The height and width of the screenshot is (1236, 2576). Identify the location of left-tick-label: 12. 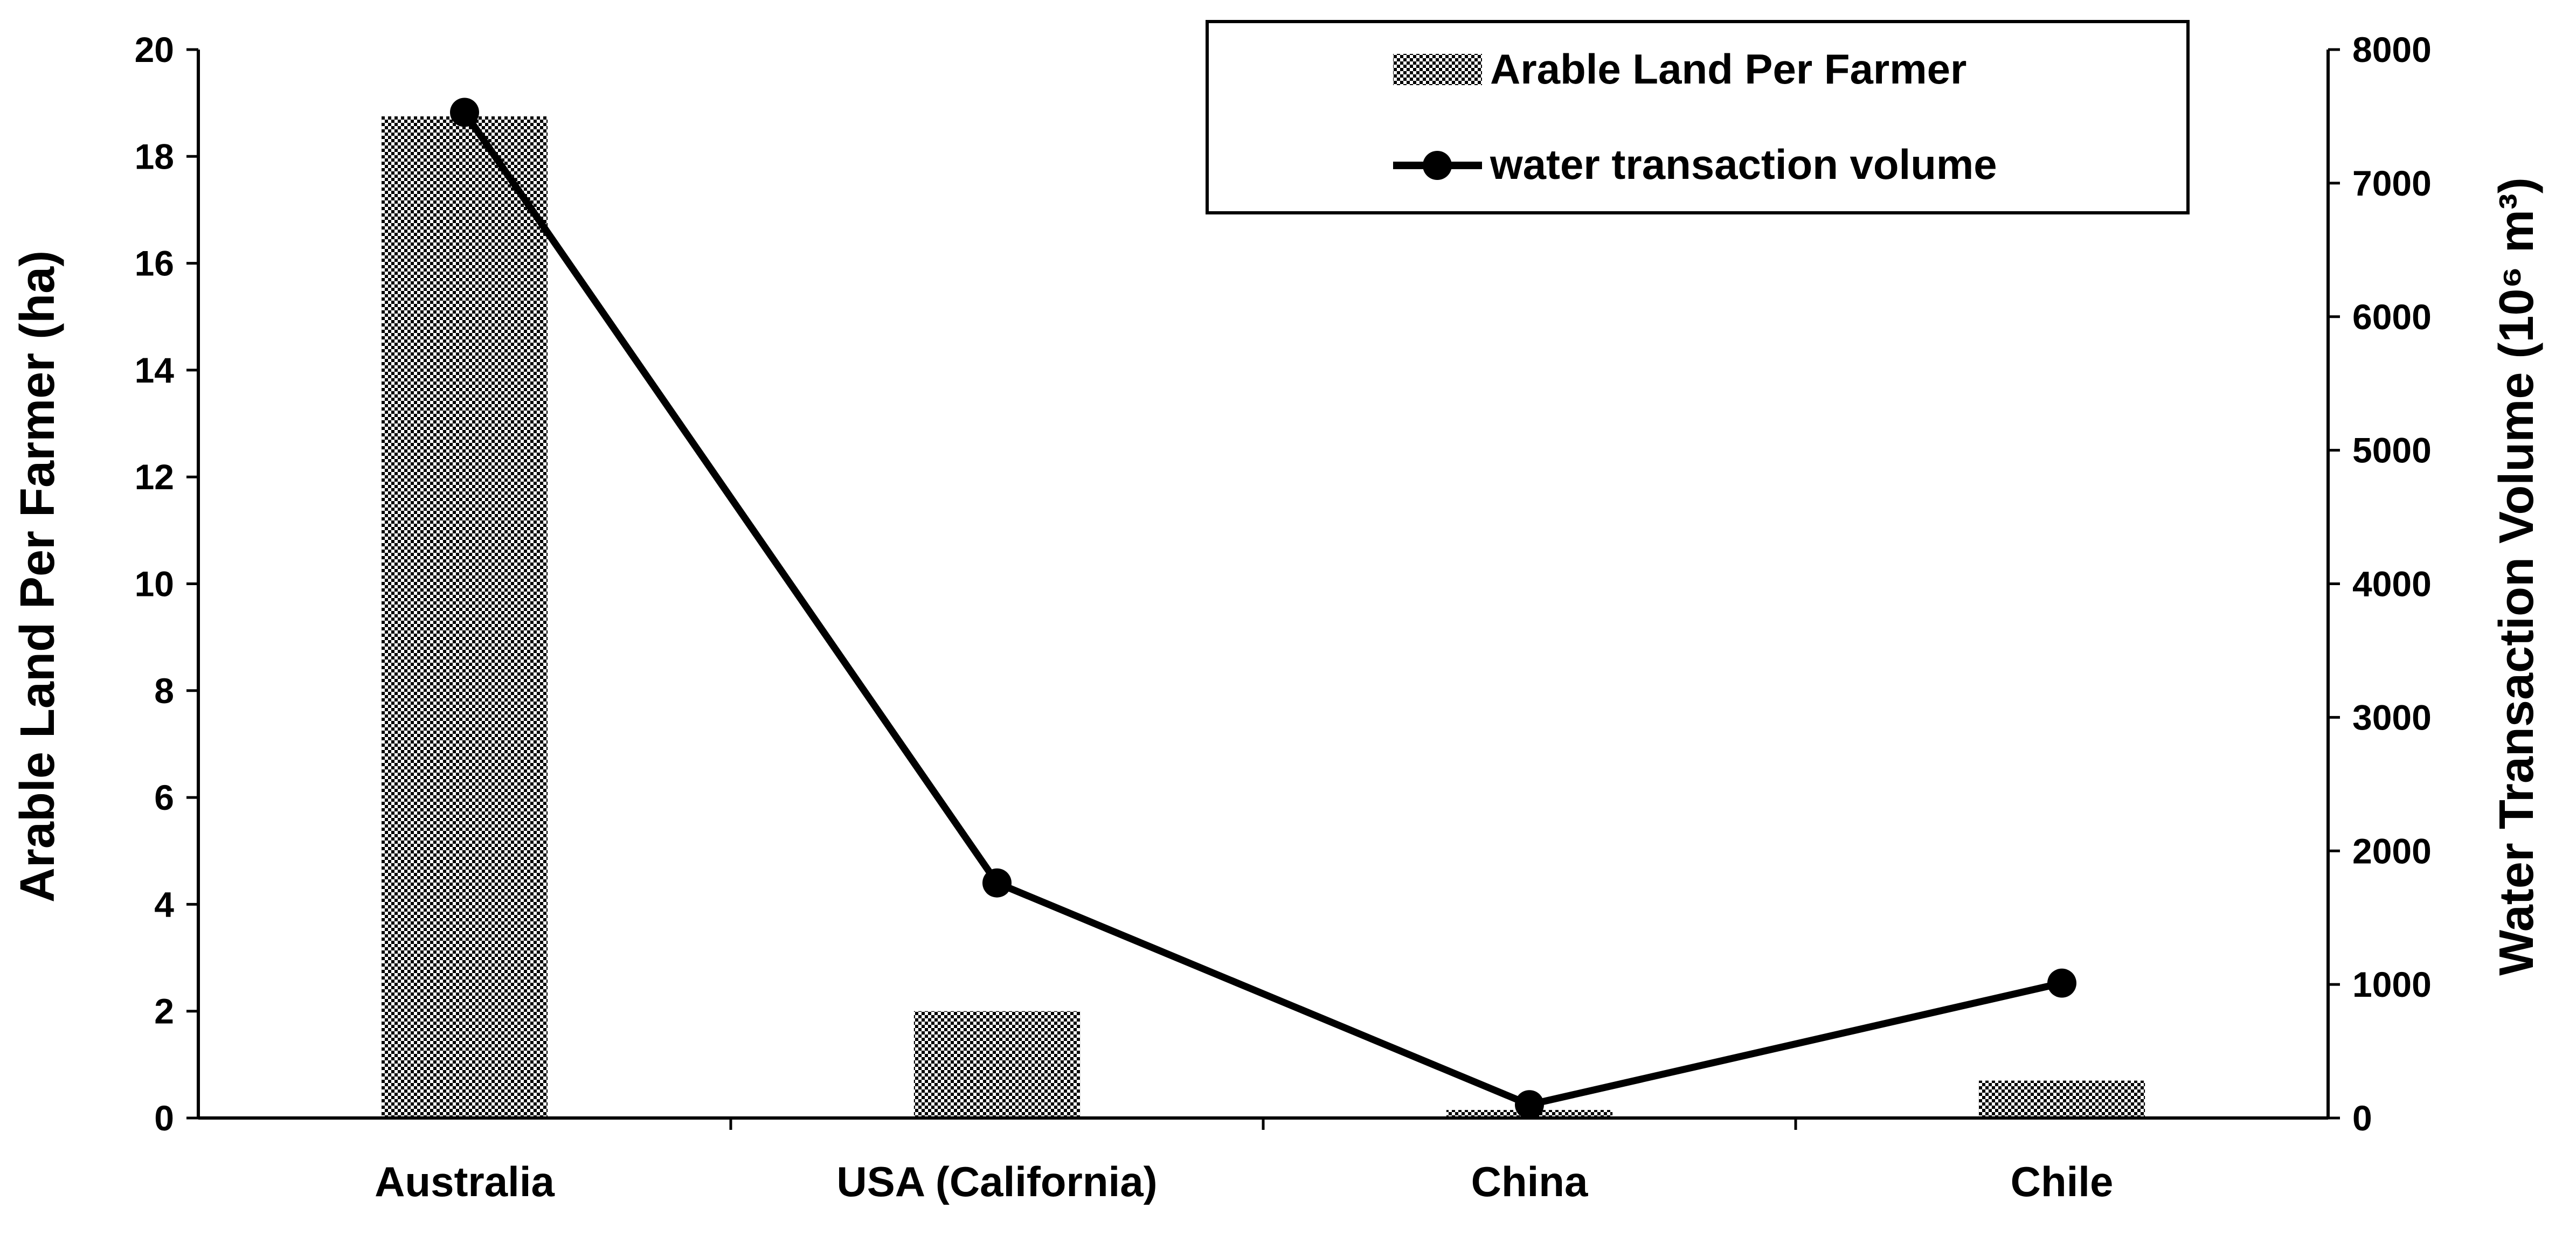
(155, 477).